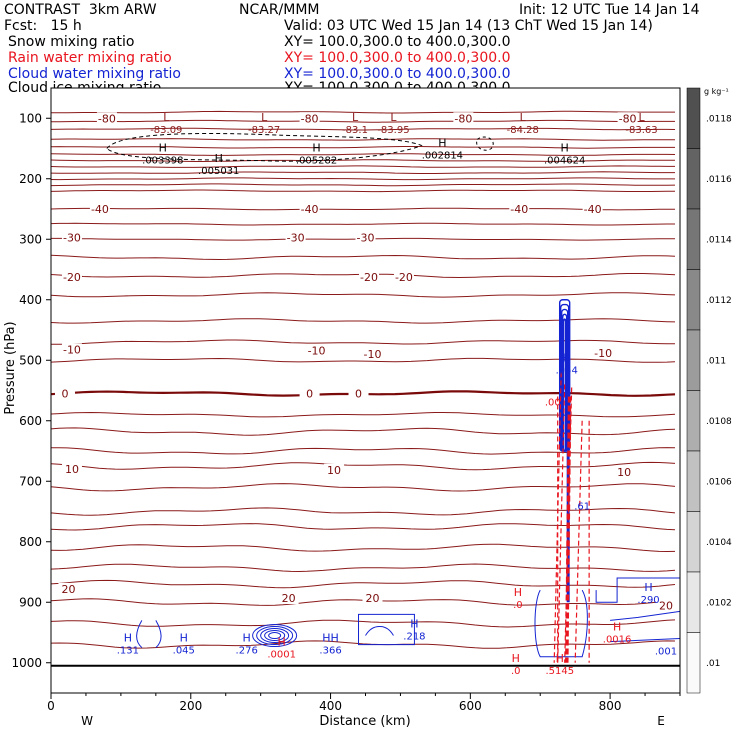  I want to click on east-label: E, so click(661, 721).